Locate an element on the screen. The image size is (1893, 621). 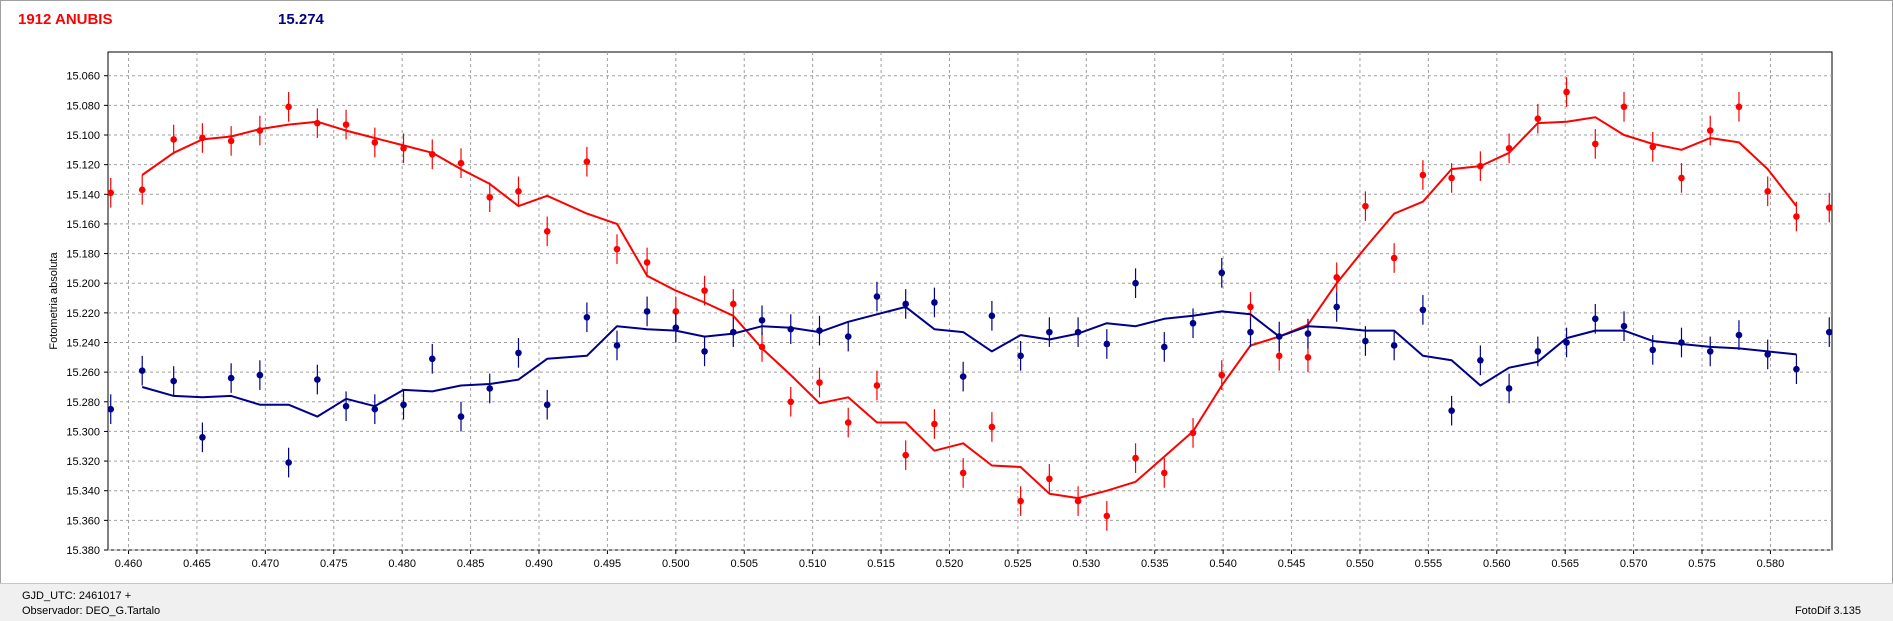
x-tick-label: 0.570 is located at coordinates (1634, 564).